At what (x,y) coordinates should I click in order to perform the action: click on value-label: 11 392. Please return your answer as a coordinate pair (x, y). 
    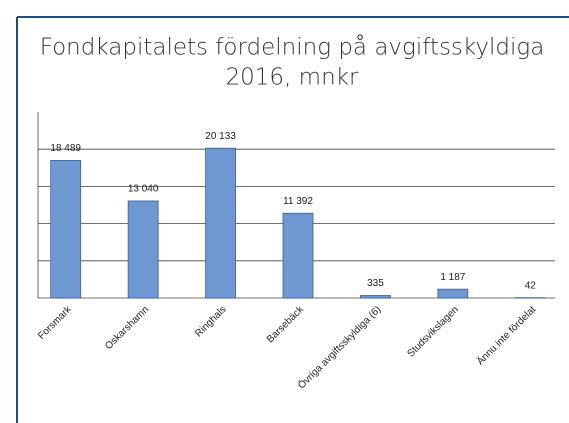
    Looking at the image, I should click on (298, 201).